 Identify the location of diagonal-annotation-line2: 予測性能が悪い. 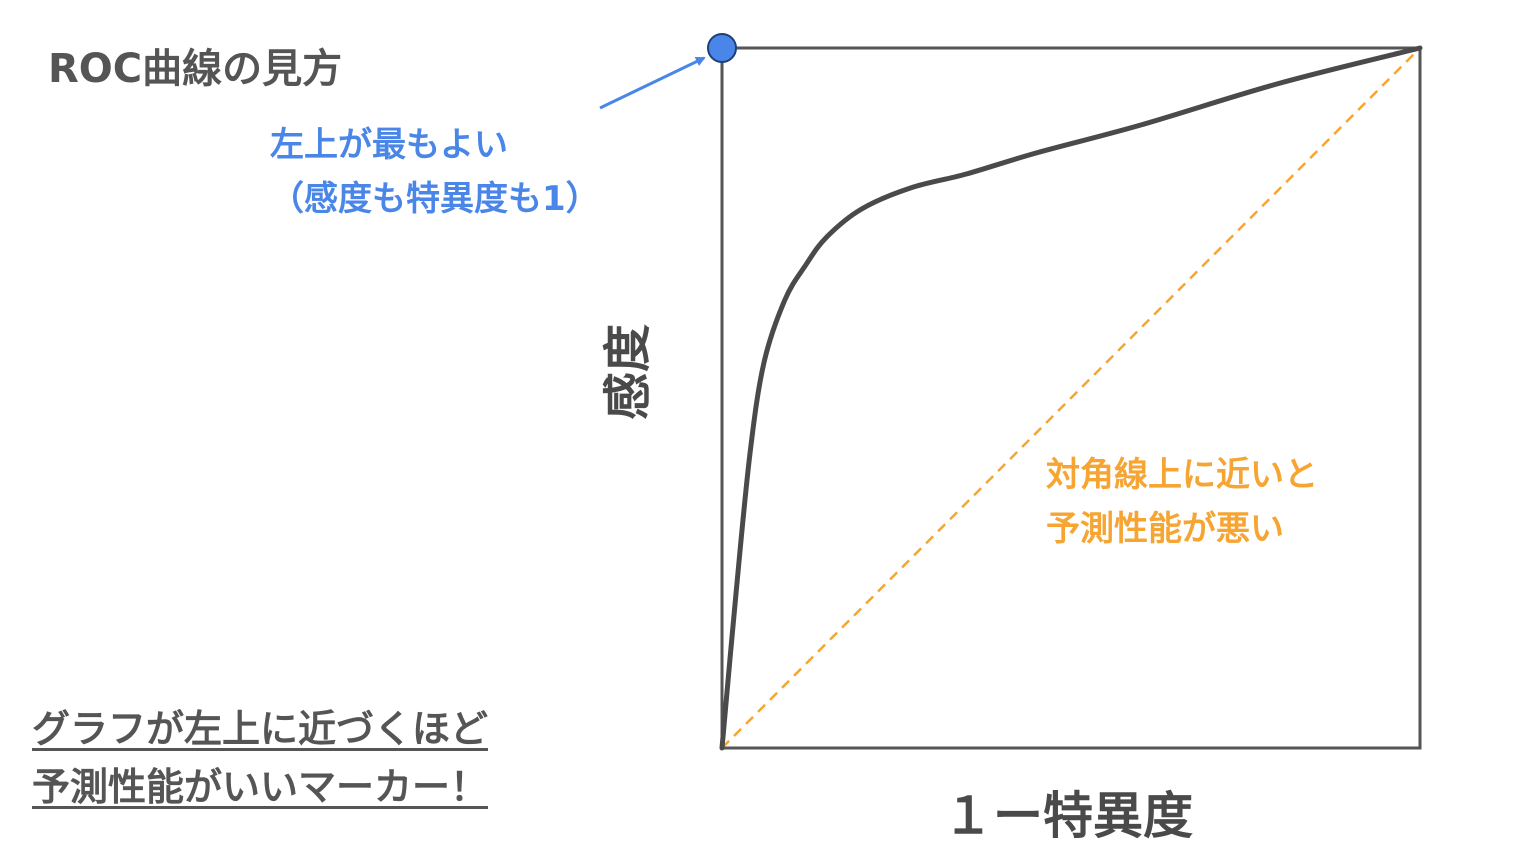
(1165, 529).